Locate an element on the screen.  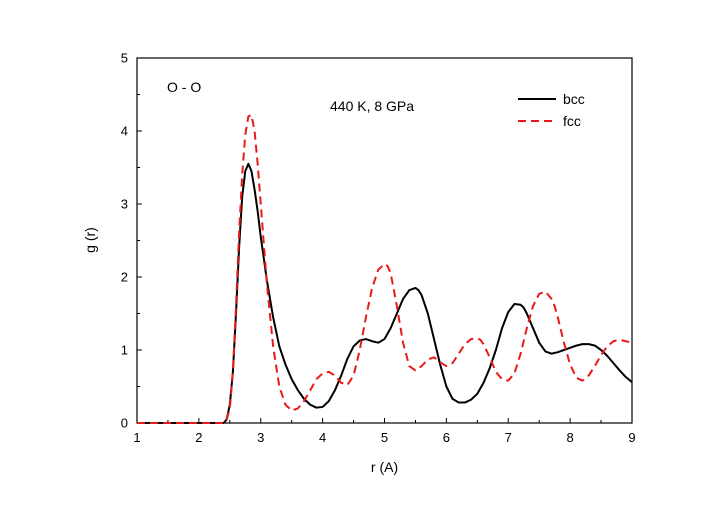
y-tick-label: 4 is located at coordinates (124, 131).